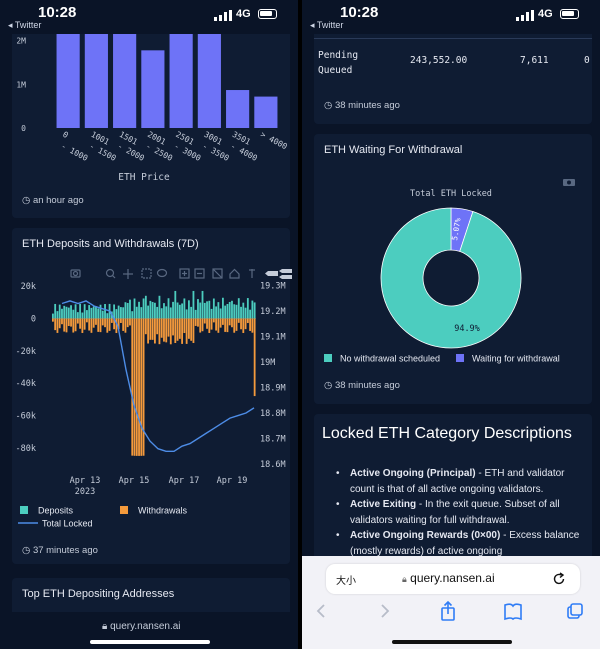  I want to click on autoscale-icon, so click(217, 273).